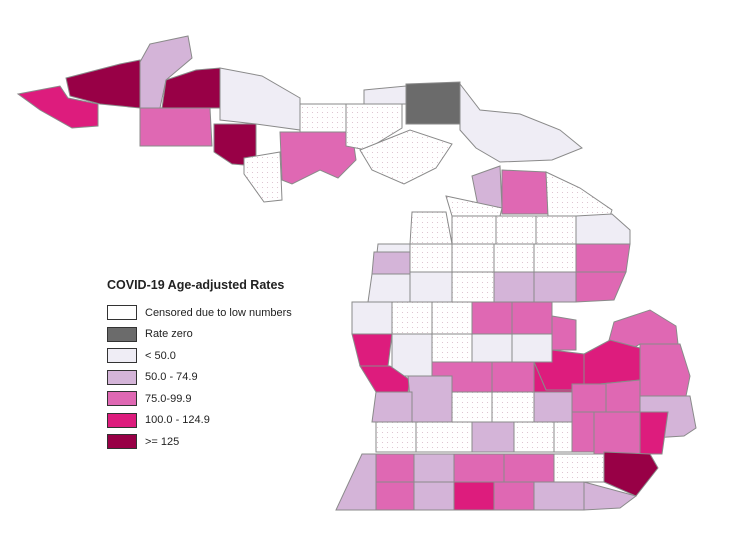 Image resolution: width=743 pixels, height=537 pixels. Describe the element at coordinates (412, 318) in the screenshot. I see `county-lake` at that location.